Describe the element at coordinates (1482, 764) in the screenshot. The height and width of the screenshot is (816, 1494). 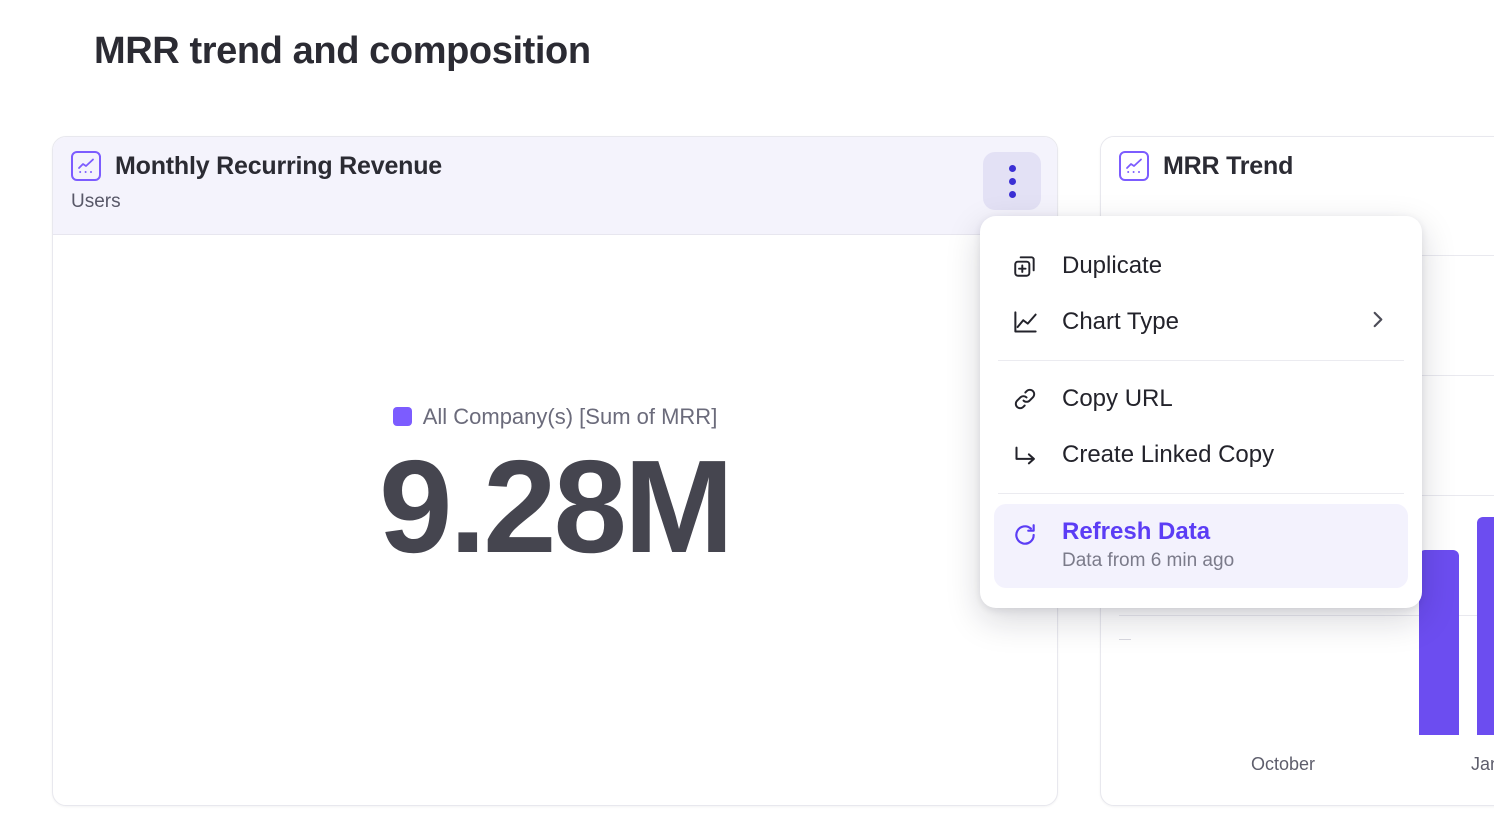
I see `x-axis-label-january: January` at that location.